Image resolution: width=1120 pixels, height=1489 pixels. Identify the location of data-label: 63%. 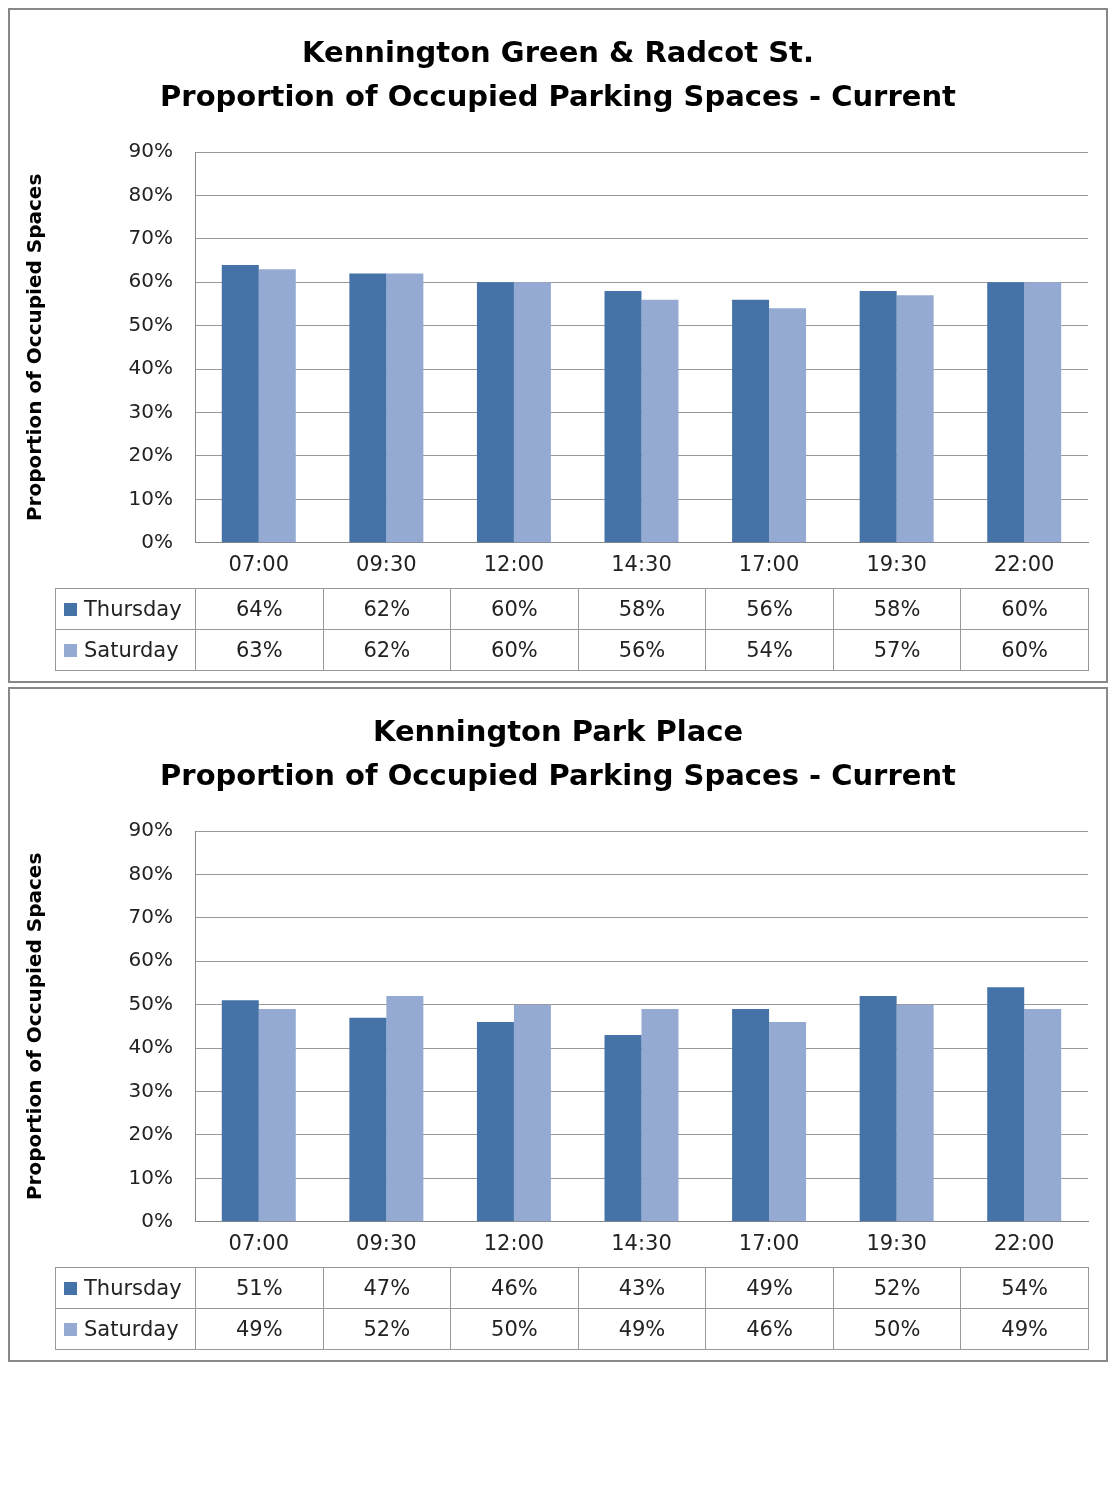
(259, 650).